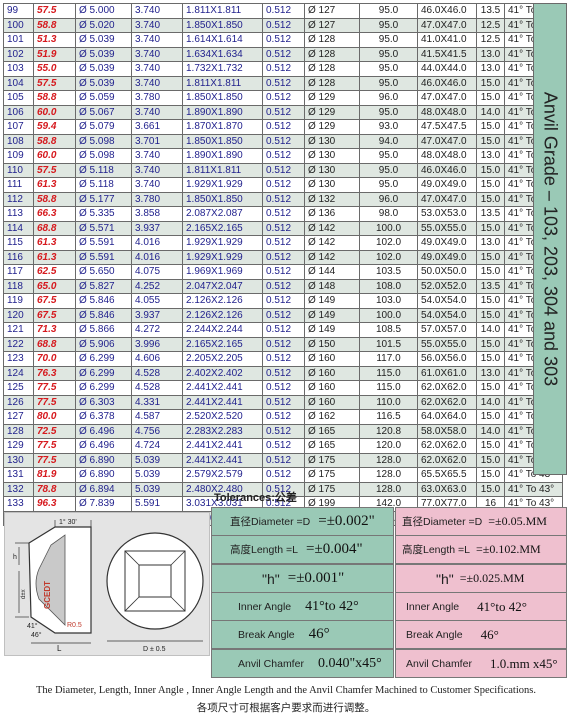 The height and width of the screenshot is (718, 572). Describe the element at coordinates (103, 214) in the screenshot. I see `diameter-cell: Ø 5.335` at that location.